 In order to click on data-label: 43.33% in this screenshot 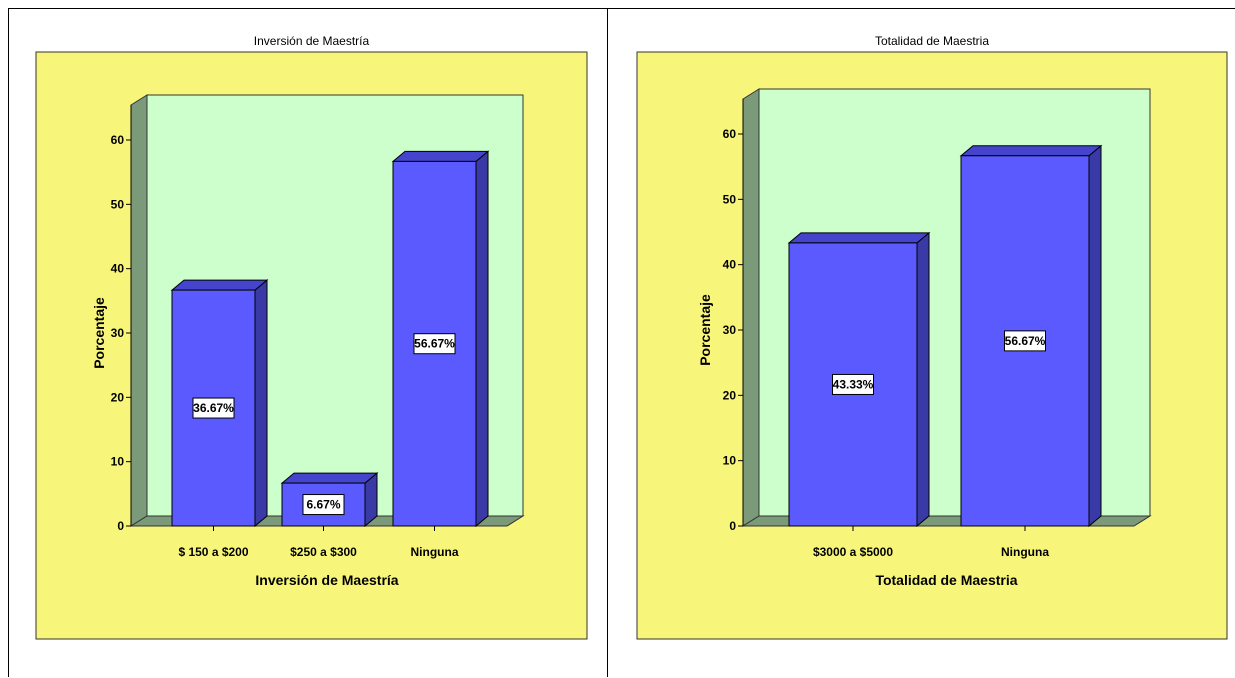, I will do `click(853, 384)`.